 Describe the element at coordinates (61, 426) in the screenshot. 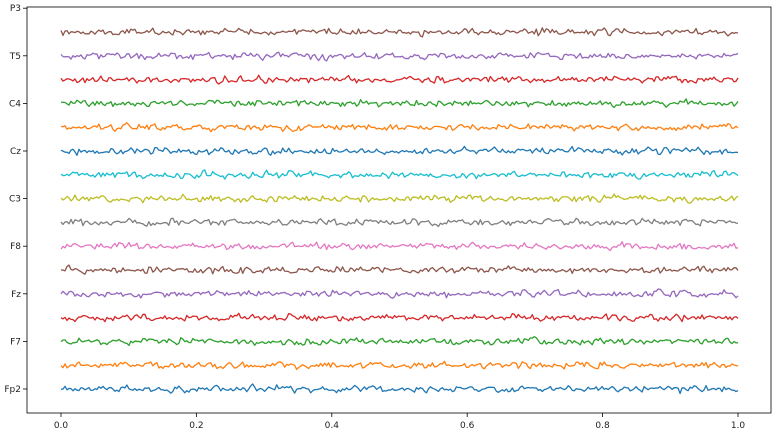

I see `x-tick-label-0: 0.0` at that location.